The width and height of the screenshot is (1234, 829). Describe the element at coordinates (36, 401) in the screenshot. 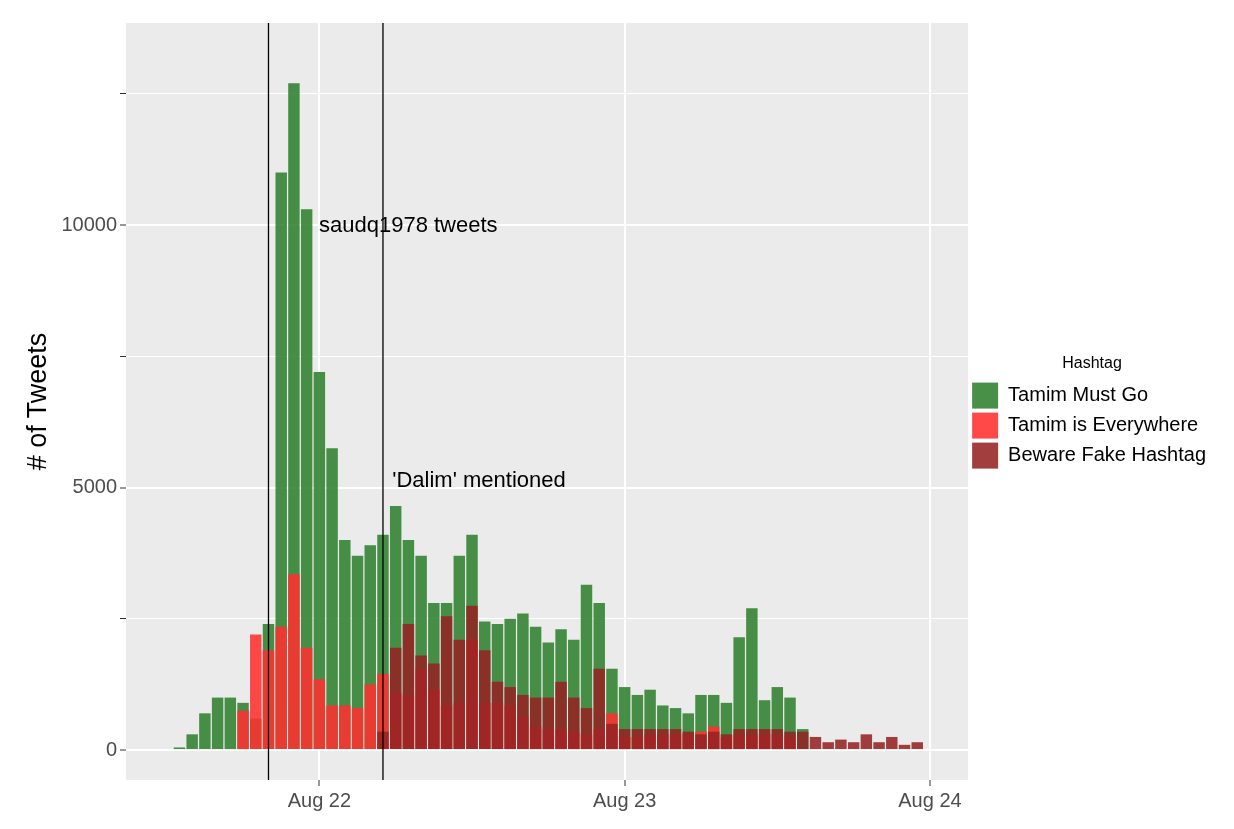

I see `y-axis-title: # of Tweets` at that location.